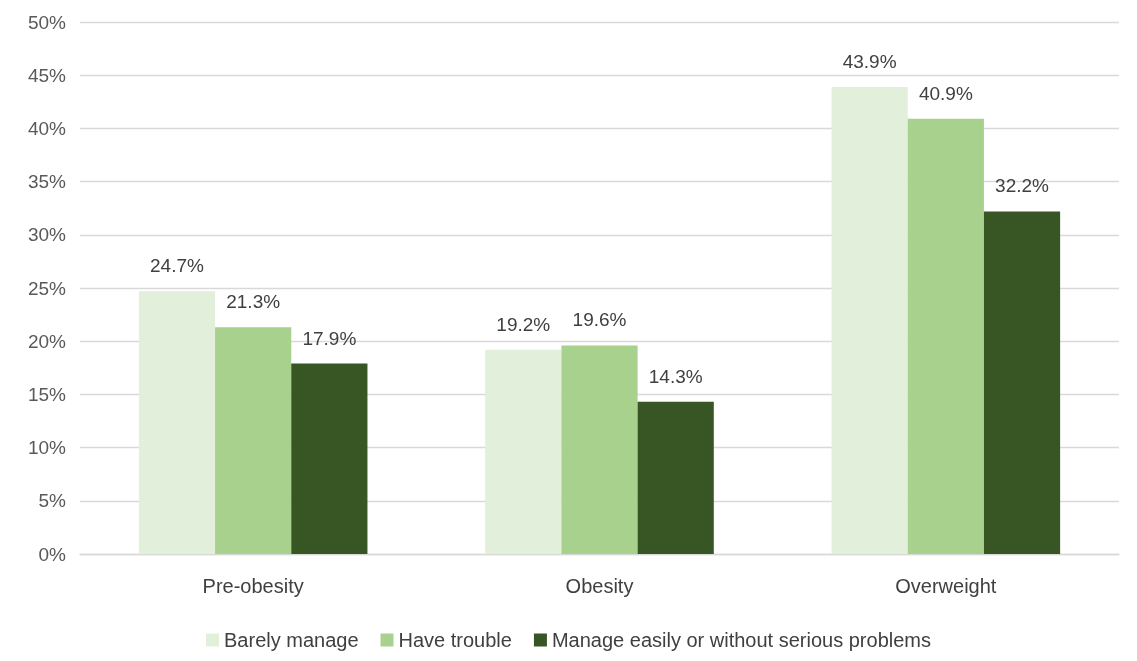  I want to click on data-label: 24.7%, so click(177, 266).